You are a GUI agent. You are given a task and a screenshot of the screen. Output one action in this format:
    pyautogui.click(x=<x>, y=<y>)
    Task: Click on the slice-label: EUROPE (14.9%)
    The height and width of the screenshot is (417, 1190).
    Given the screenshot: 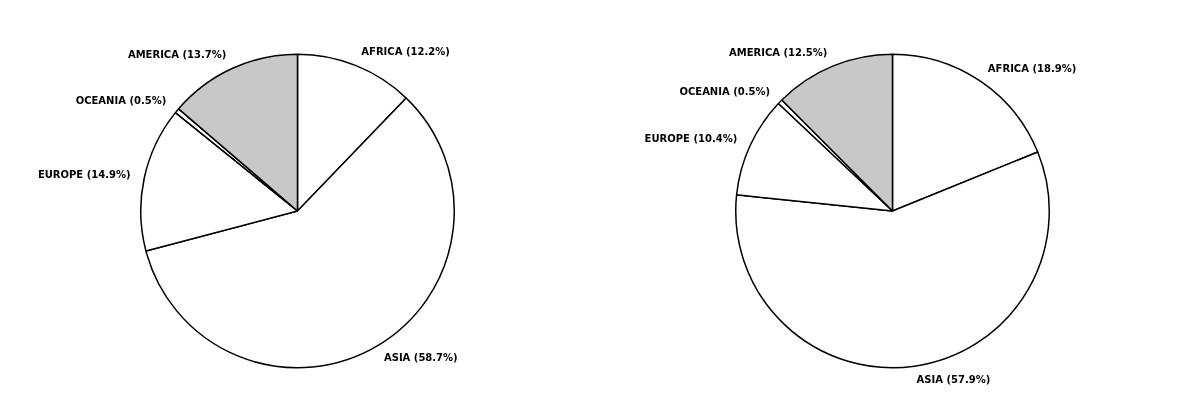 What is the action you would take?
    pyautogui.click(x=84, y=174)
    